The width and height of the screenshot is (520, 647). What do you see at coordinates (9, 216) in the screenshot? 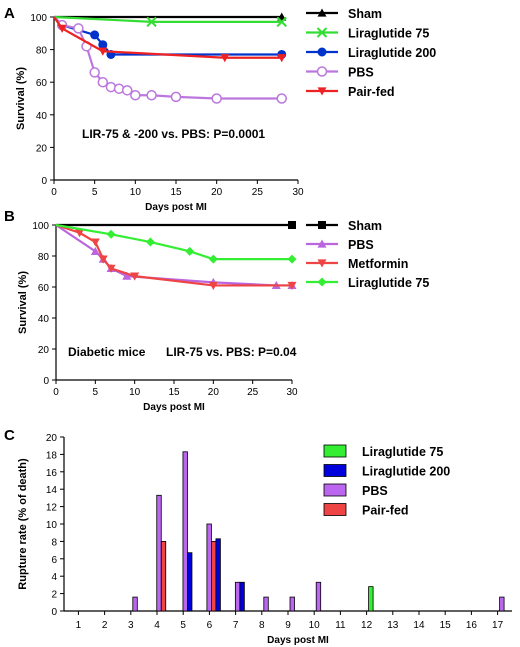
I see `panel-label-b: B` at bounding box center [9, 216].